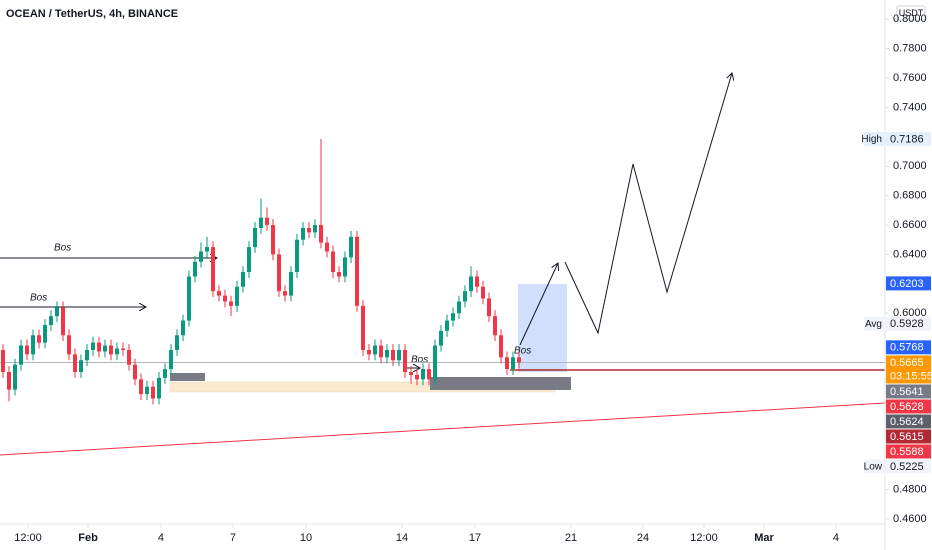  Describe the element at coordinates (88, 538) in the screenshot. I see `x-tick-label: Feb` at that location.